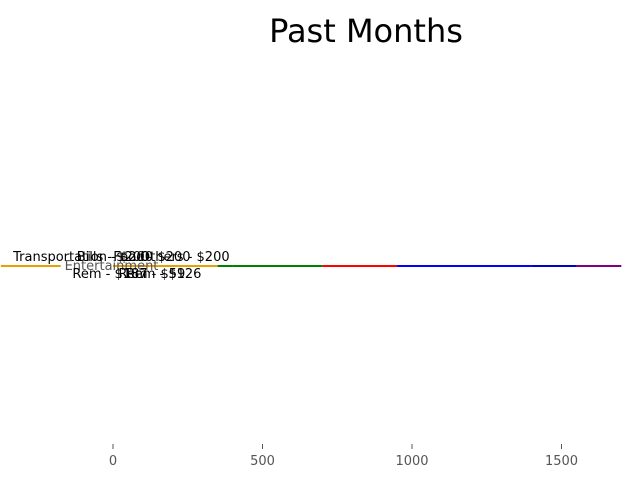 This screenshot has width=640, height=480. I want to click on data-label-5: Rem - $187, so click(109, 274).